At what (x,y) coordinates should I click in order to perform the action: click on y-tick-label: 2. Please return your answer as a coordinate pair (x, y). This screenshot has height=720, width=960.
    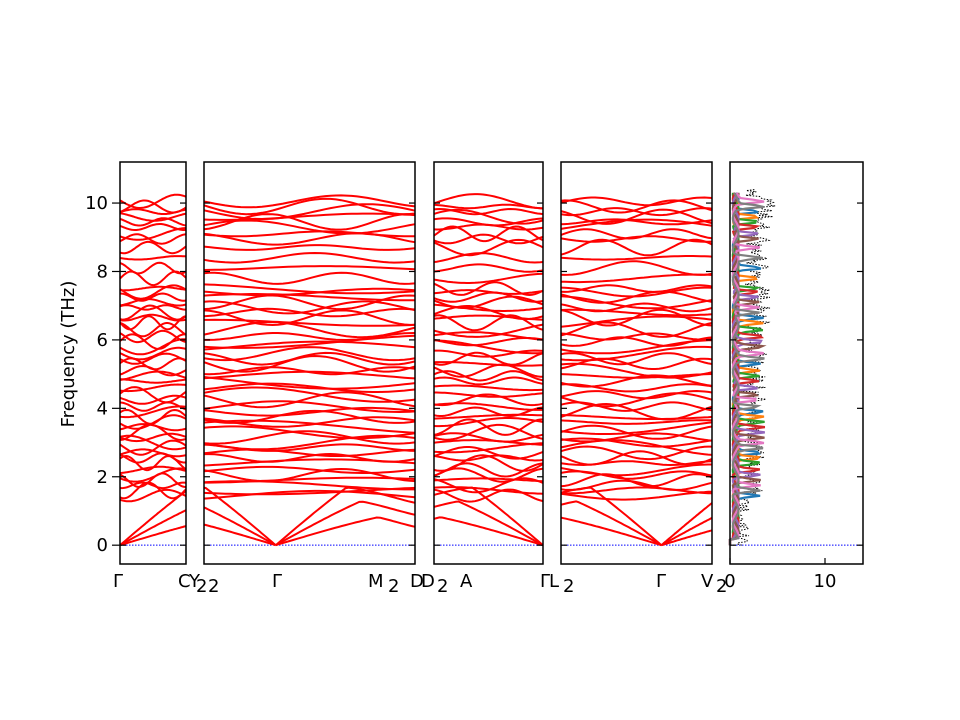
    Looking at the image, I should click on (102, 477).